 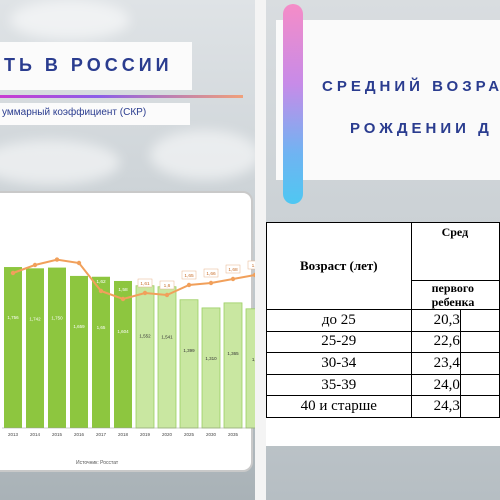 What do you see at coordinates (435, 342) in the screenshot?
I see `value-cell: 22,6` at bounding box center [435, 342].